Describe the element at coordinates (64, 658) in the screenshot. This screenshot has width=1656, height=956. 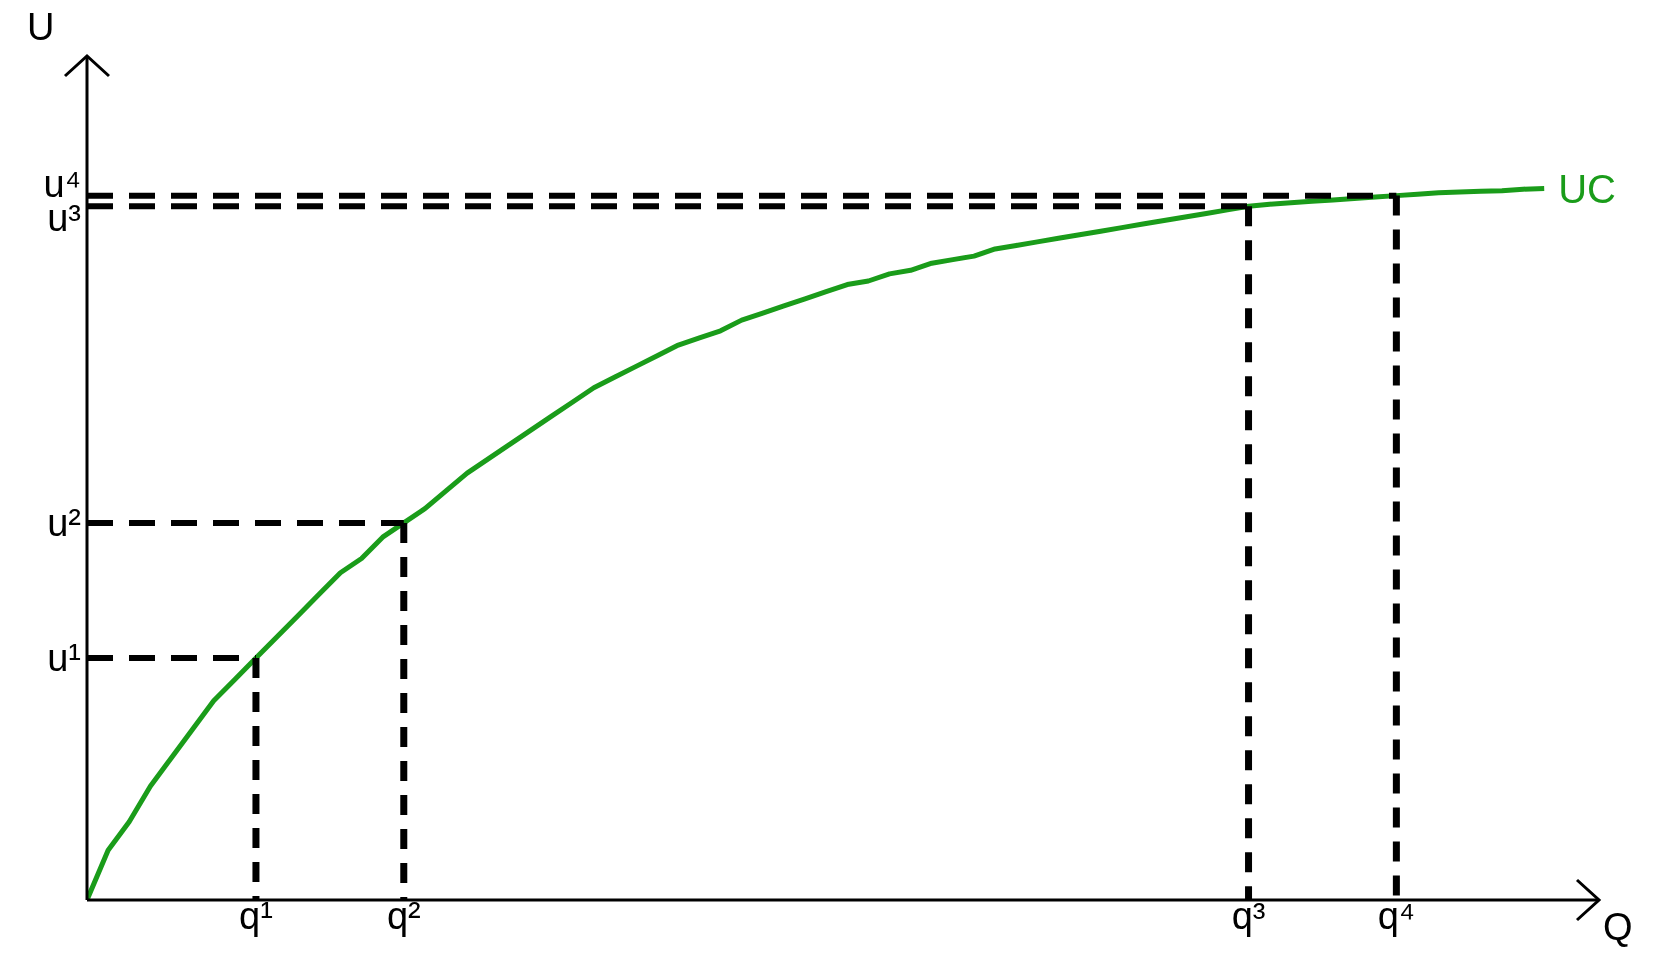
I see `series-label: u¹` at that location.